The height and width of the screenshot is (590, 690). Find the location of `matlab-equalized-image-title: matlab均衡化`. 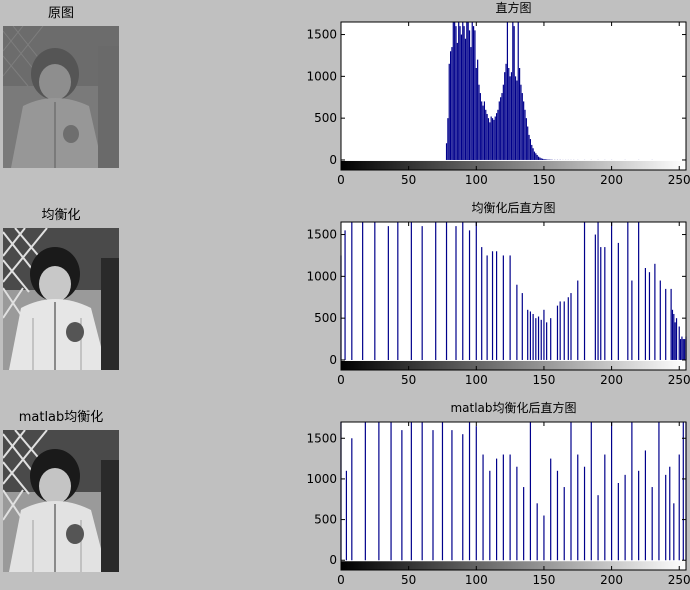

matlab-equalized-image-title: matlab均衡化 is located at coordinates (61, 417).